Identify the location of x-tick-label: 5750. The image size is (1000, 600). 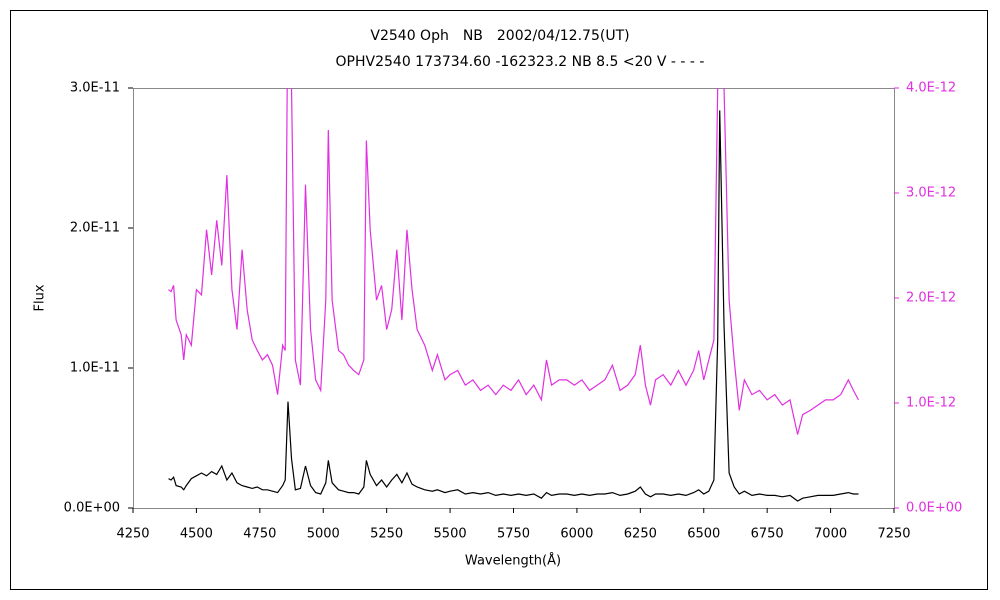
(513, 534).